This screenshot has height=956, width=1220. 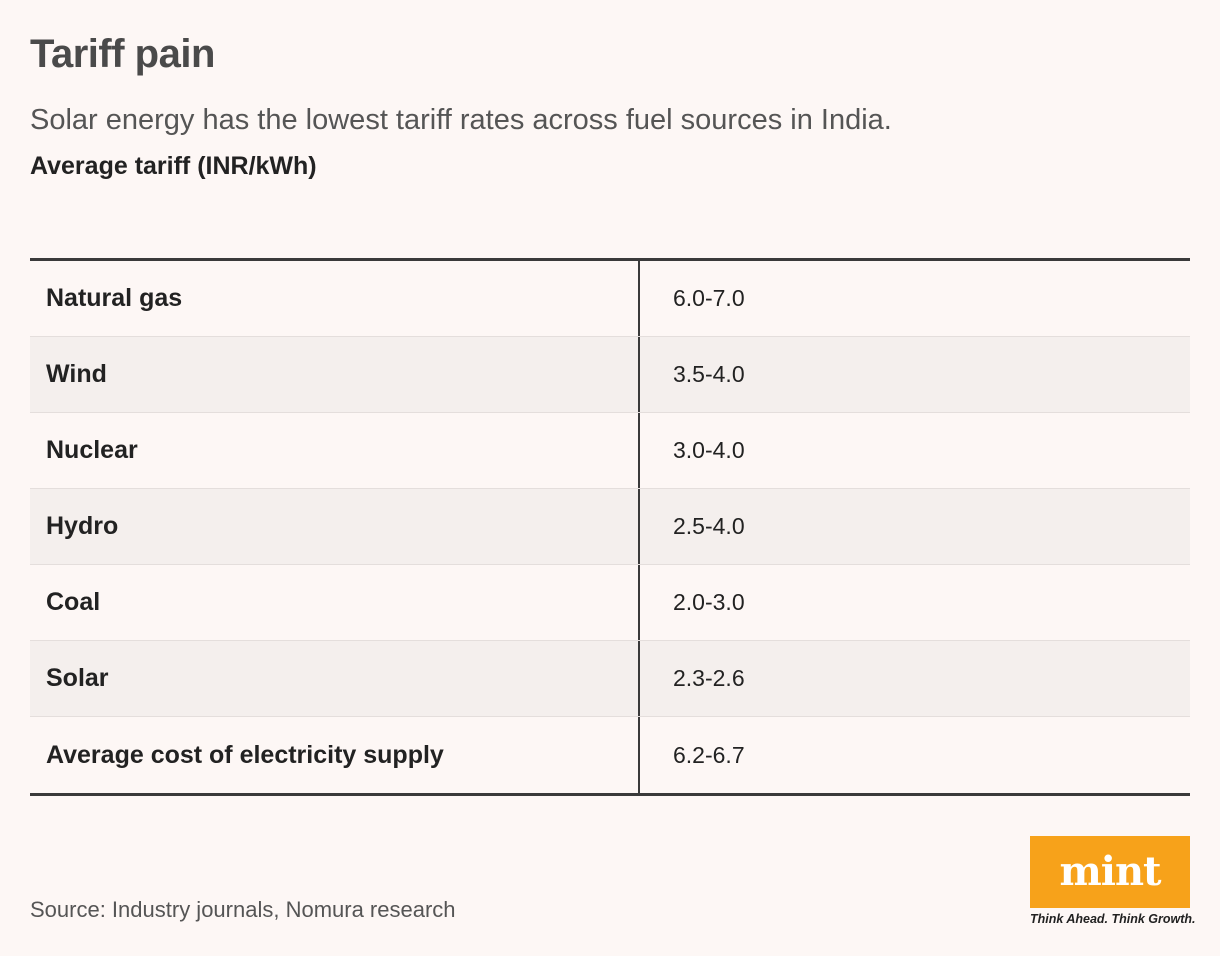 I want to click on row-value: 6.0-7.0, so click(x=709, y=298).